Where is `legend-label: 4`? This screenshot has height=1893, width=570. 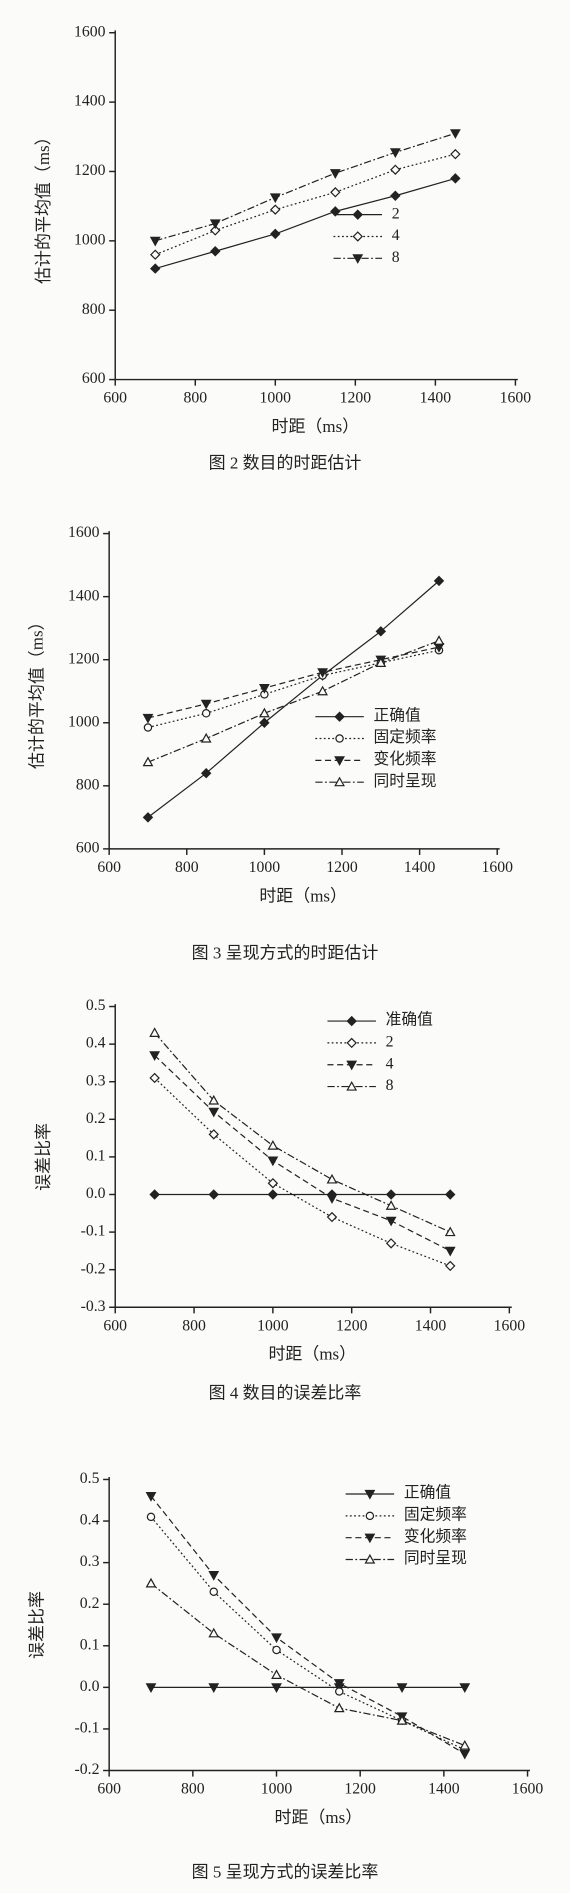
legend-label: 4 is located at coordinates (390, 1063).